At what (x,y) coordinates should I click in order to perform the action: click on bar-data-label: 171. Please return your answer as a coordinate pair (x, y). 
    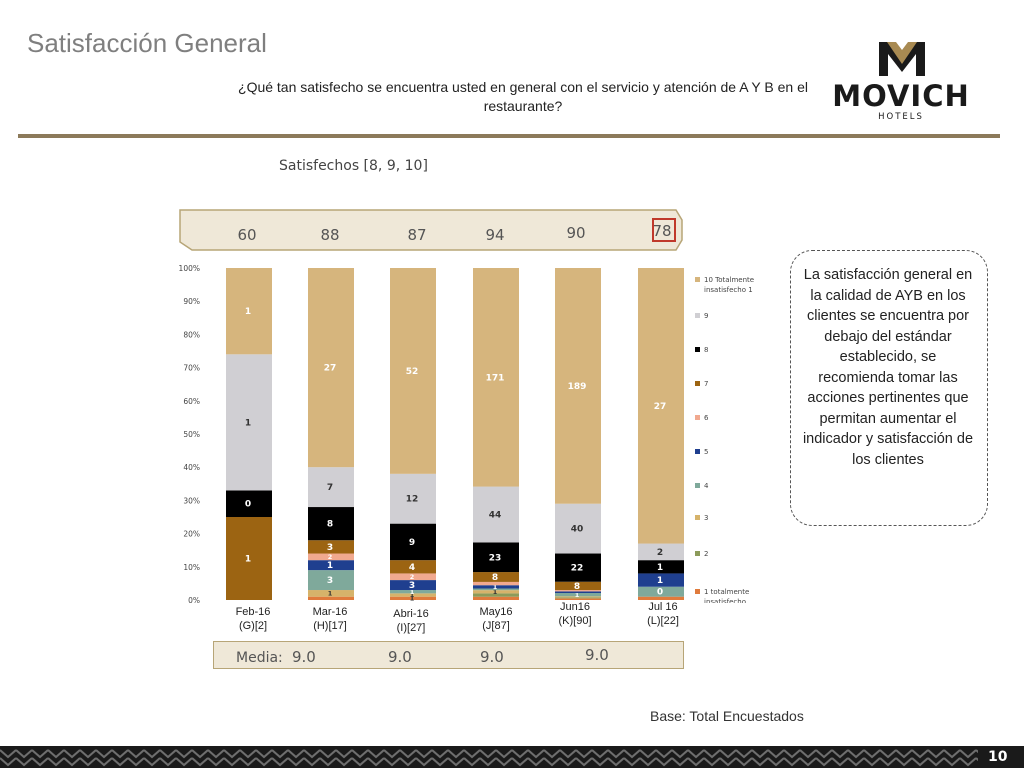
    Looking at the image, I should click on (495, 378).